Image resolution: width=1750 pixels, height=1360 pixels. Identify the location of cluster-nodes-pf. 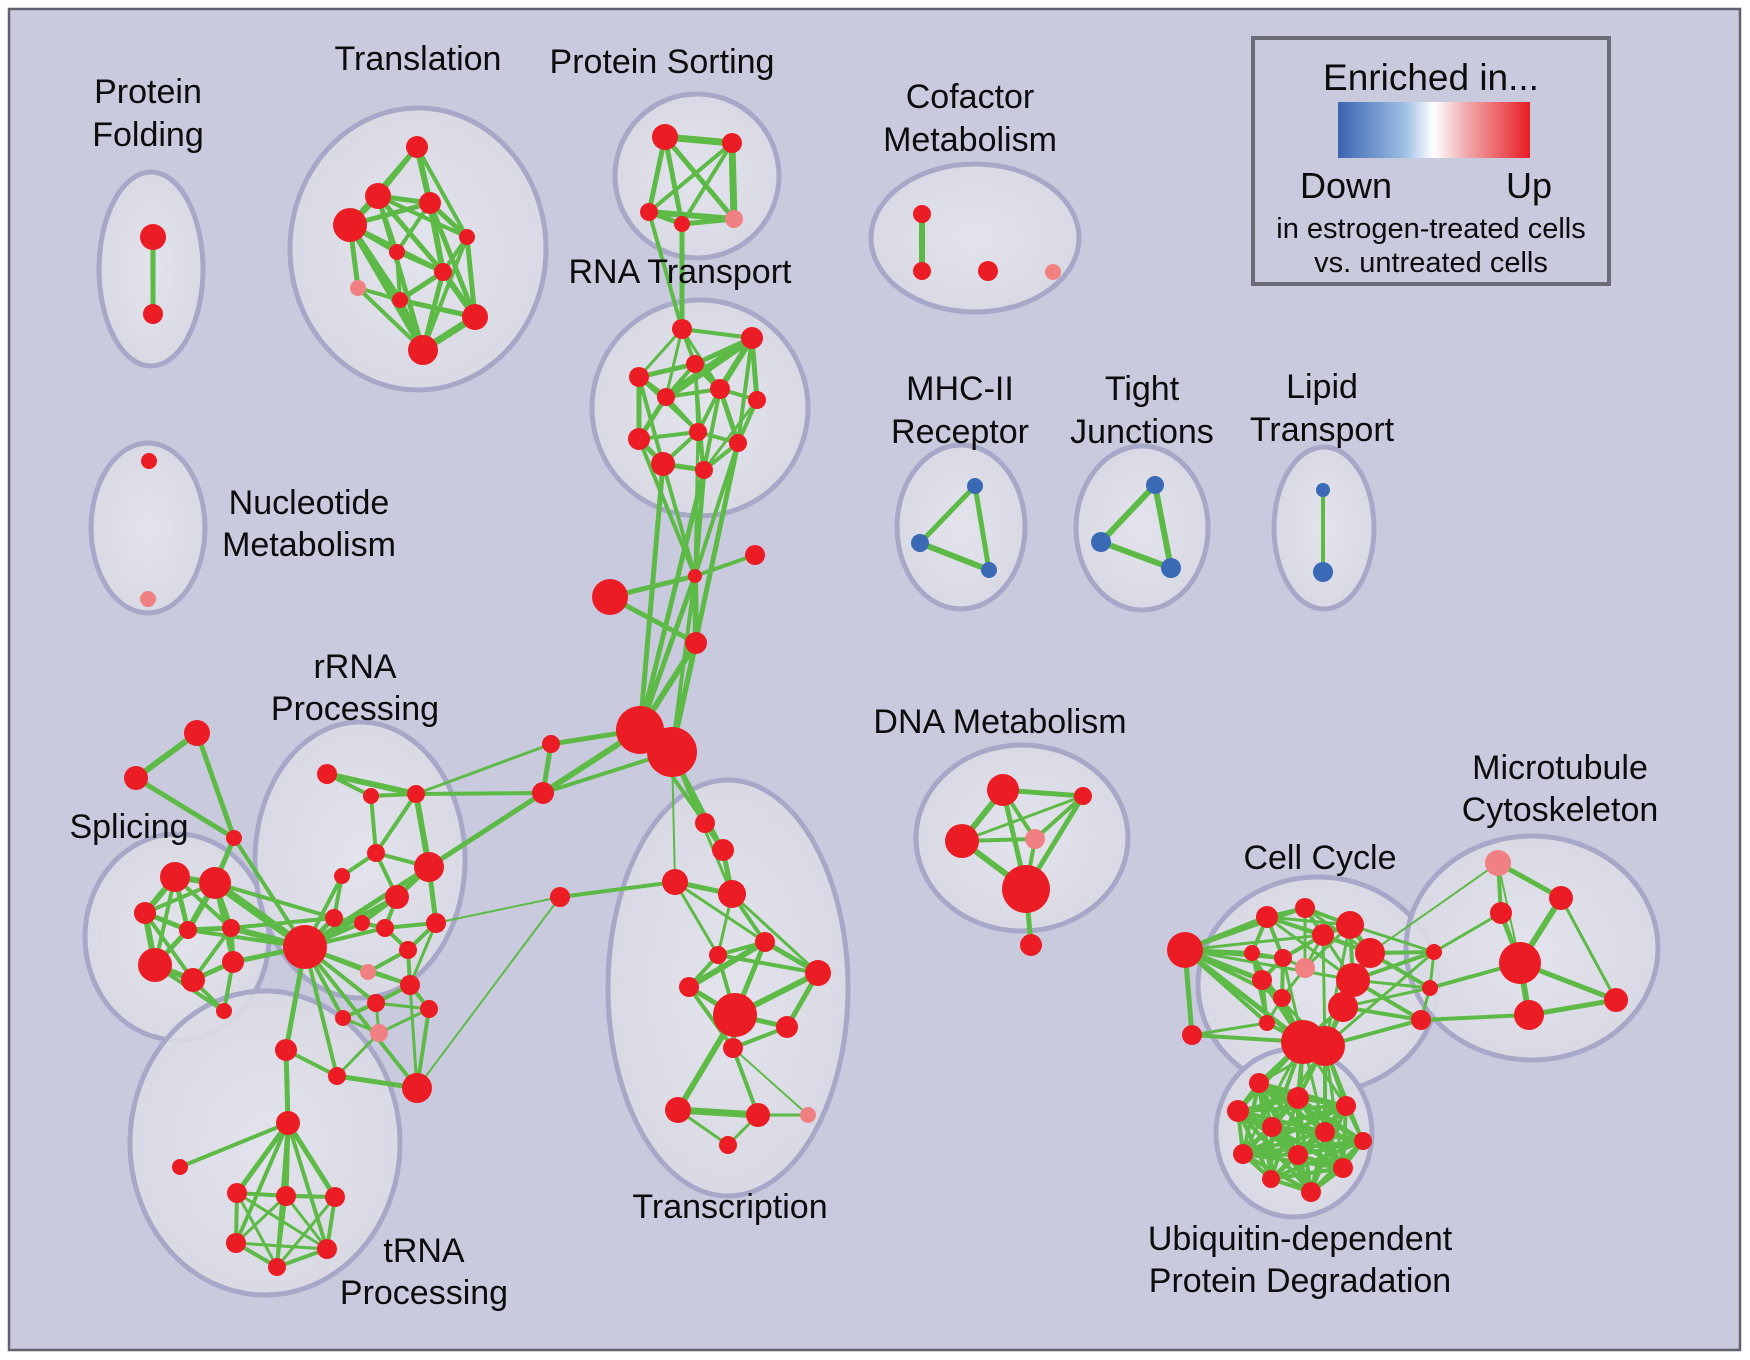
(153, 274).